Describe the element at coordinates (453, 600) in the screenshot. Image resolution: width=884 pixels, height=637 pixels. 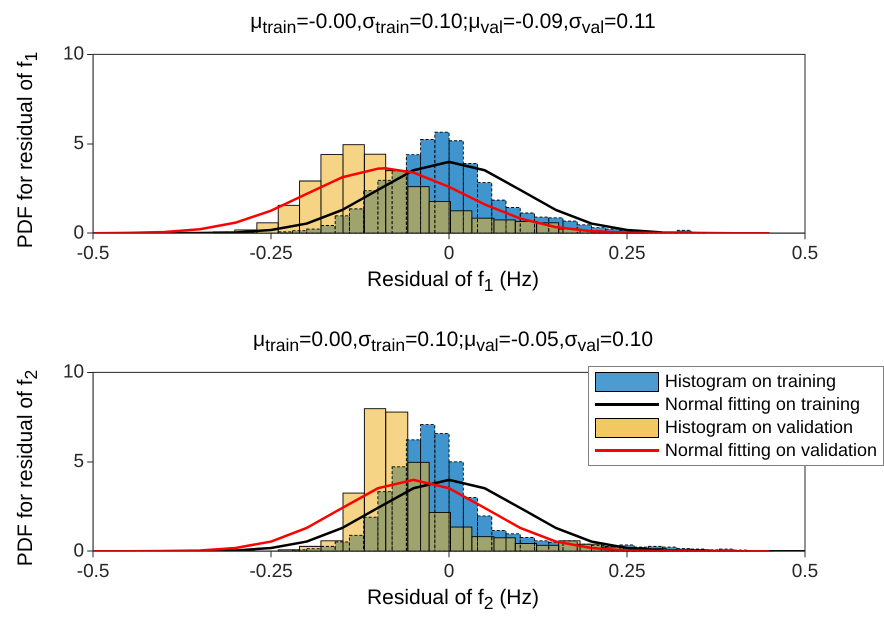
I see `x-axis-title: Residual of f$_{2}$ (Hz)` at that location.